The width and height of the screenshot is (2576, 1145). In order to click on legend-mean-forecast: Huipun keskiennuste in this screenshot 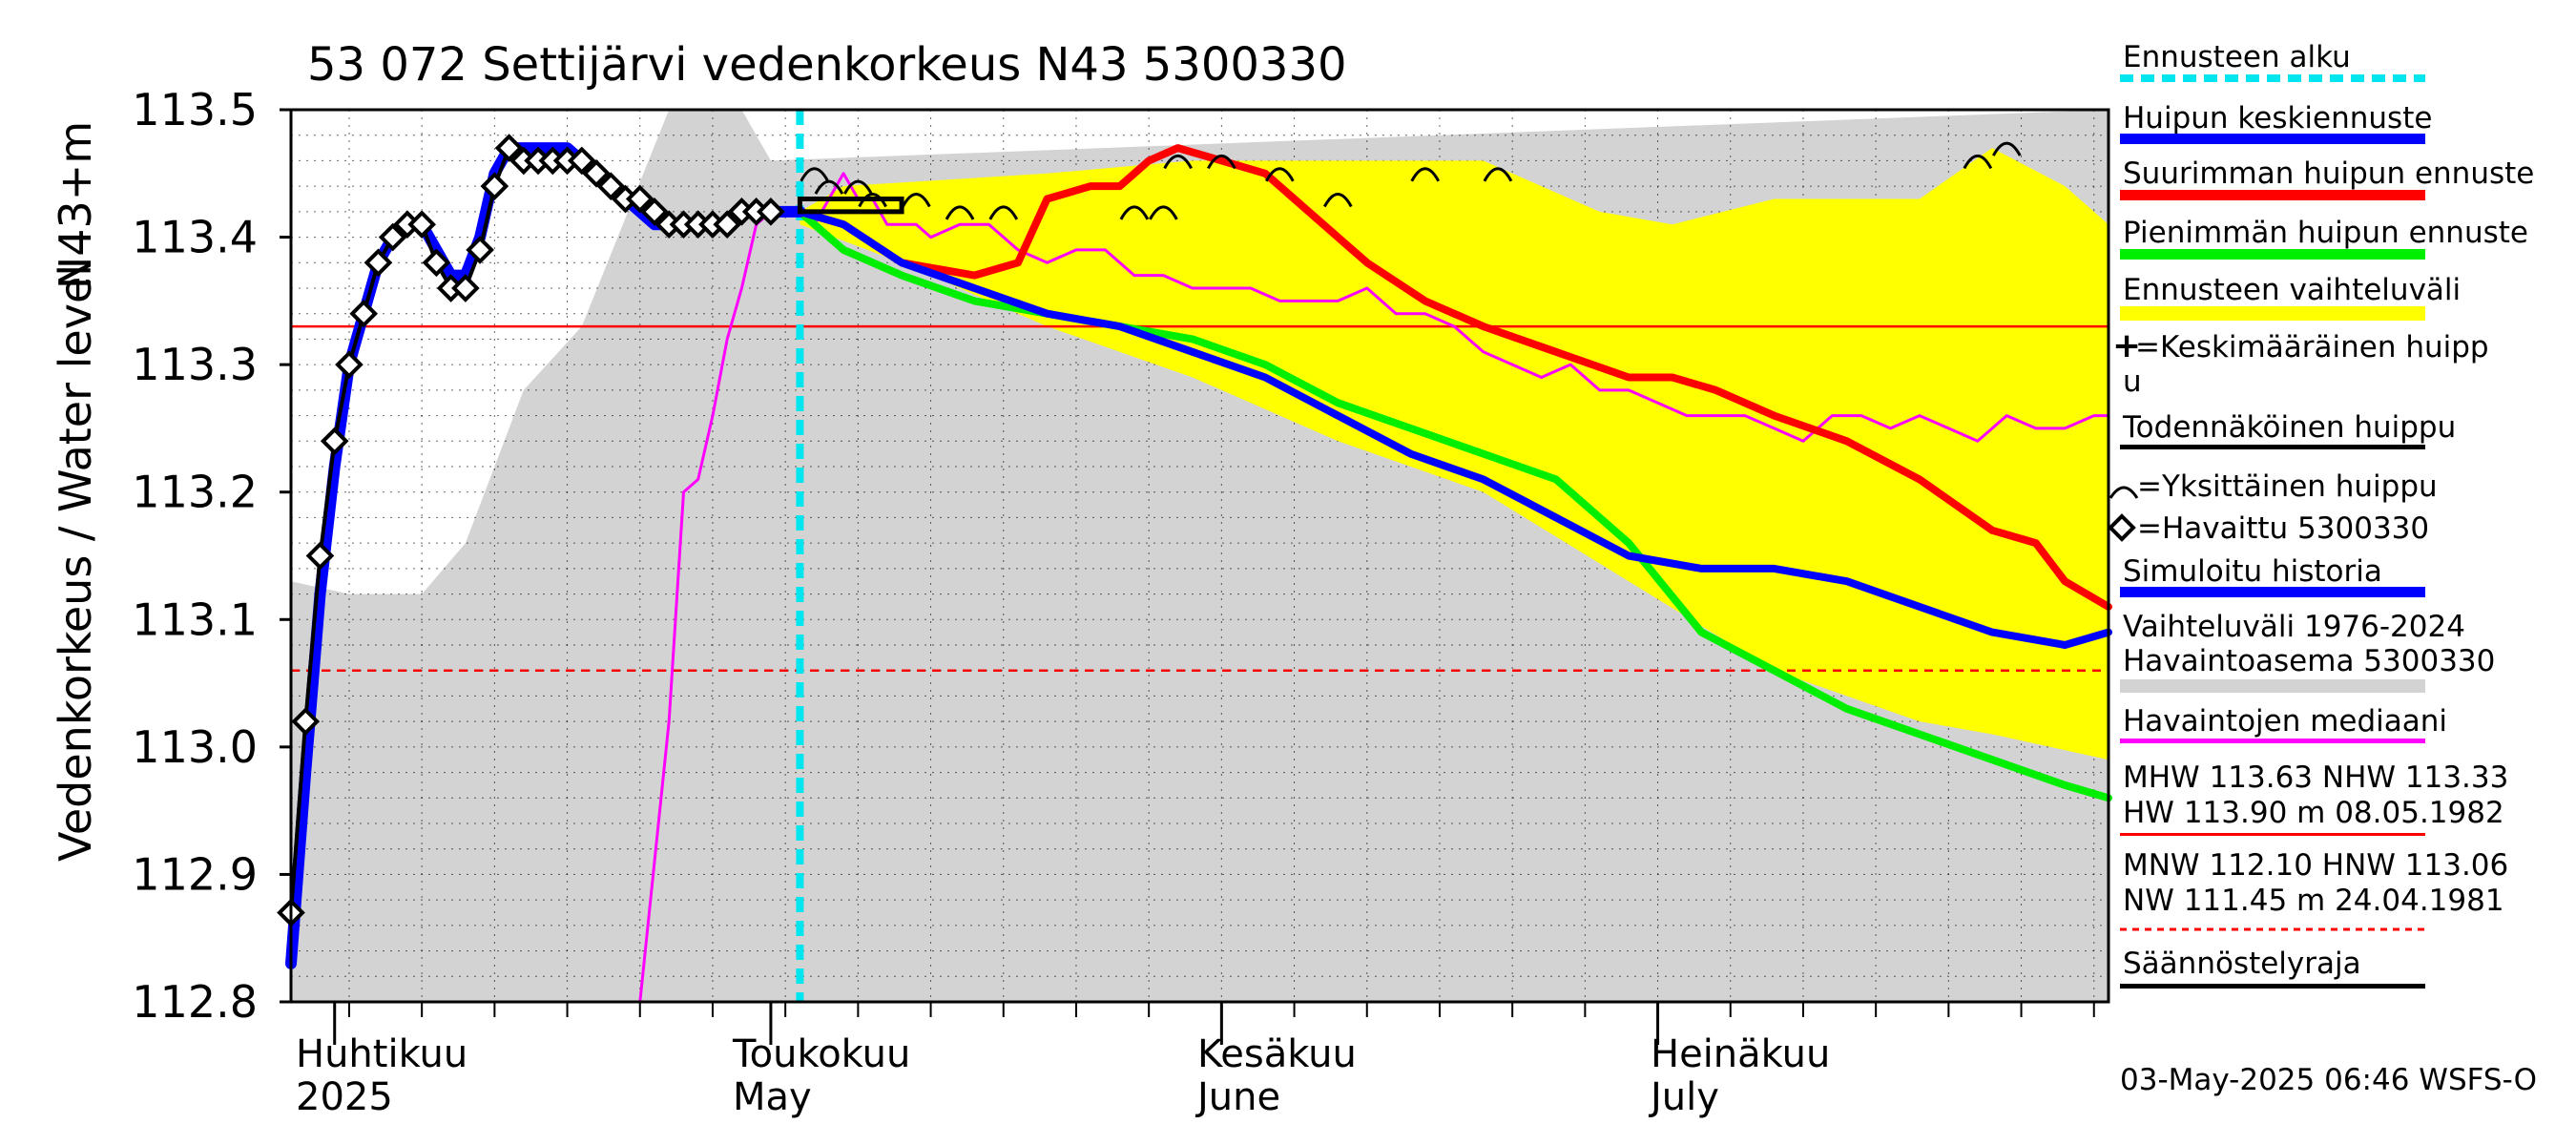, I will do `click(2277, 118)`.